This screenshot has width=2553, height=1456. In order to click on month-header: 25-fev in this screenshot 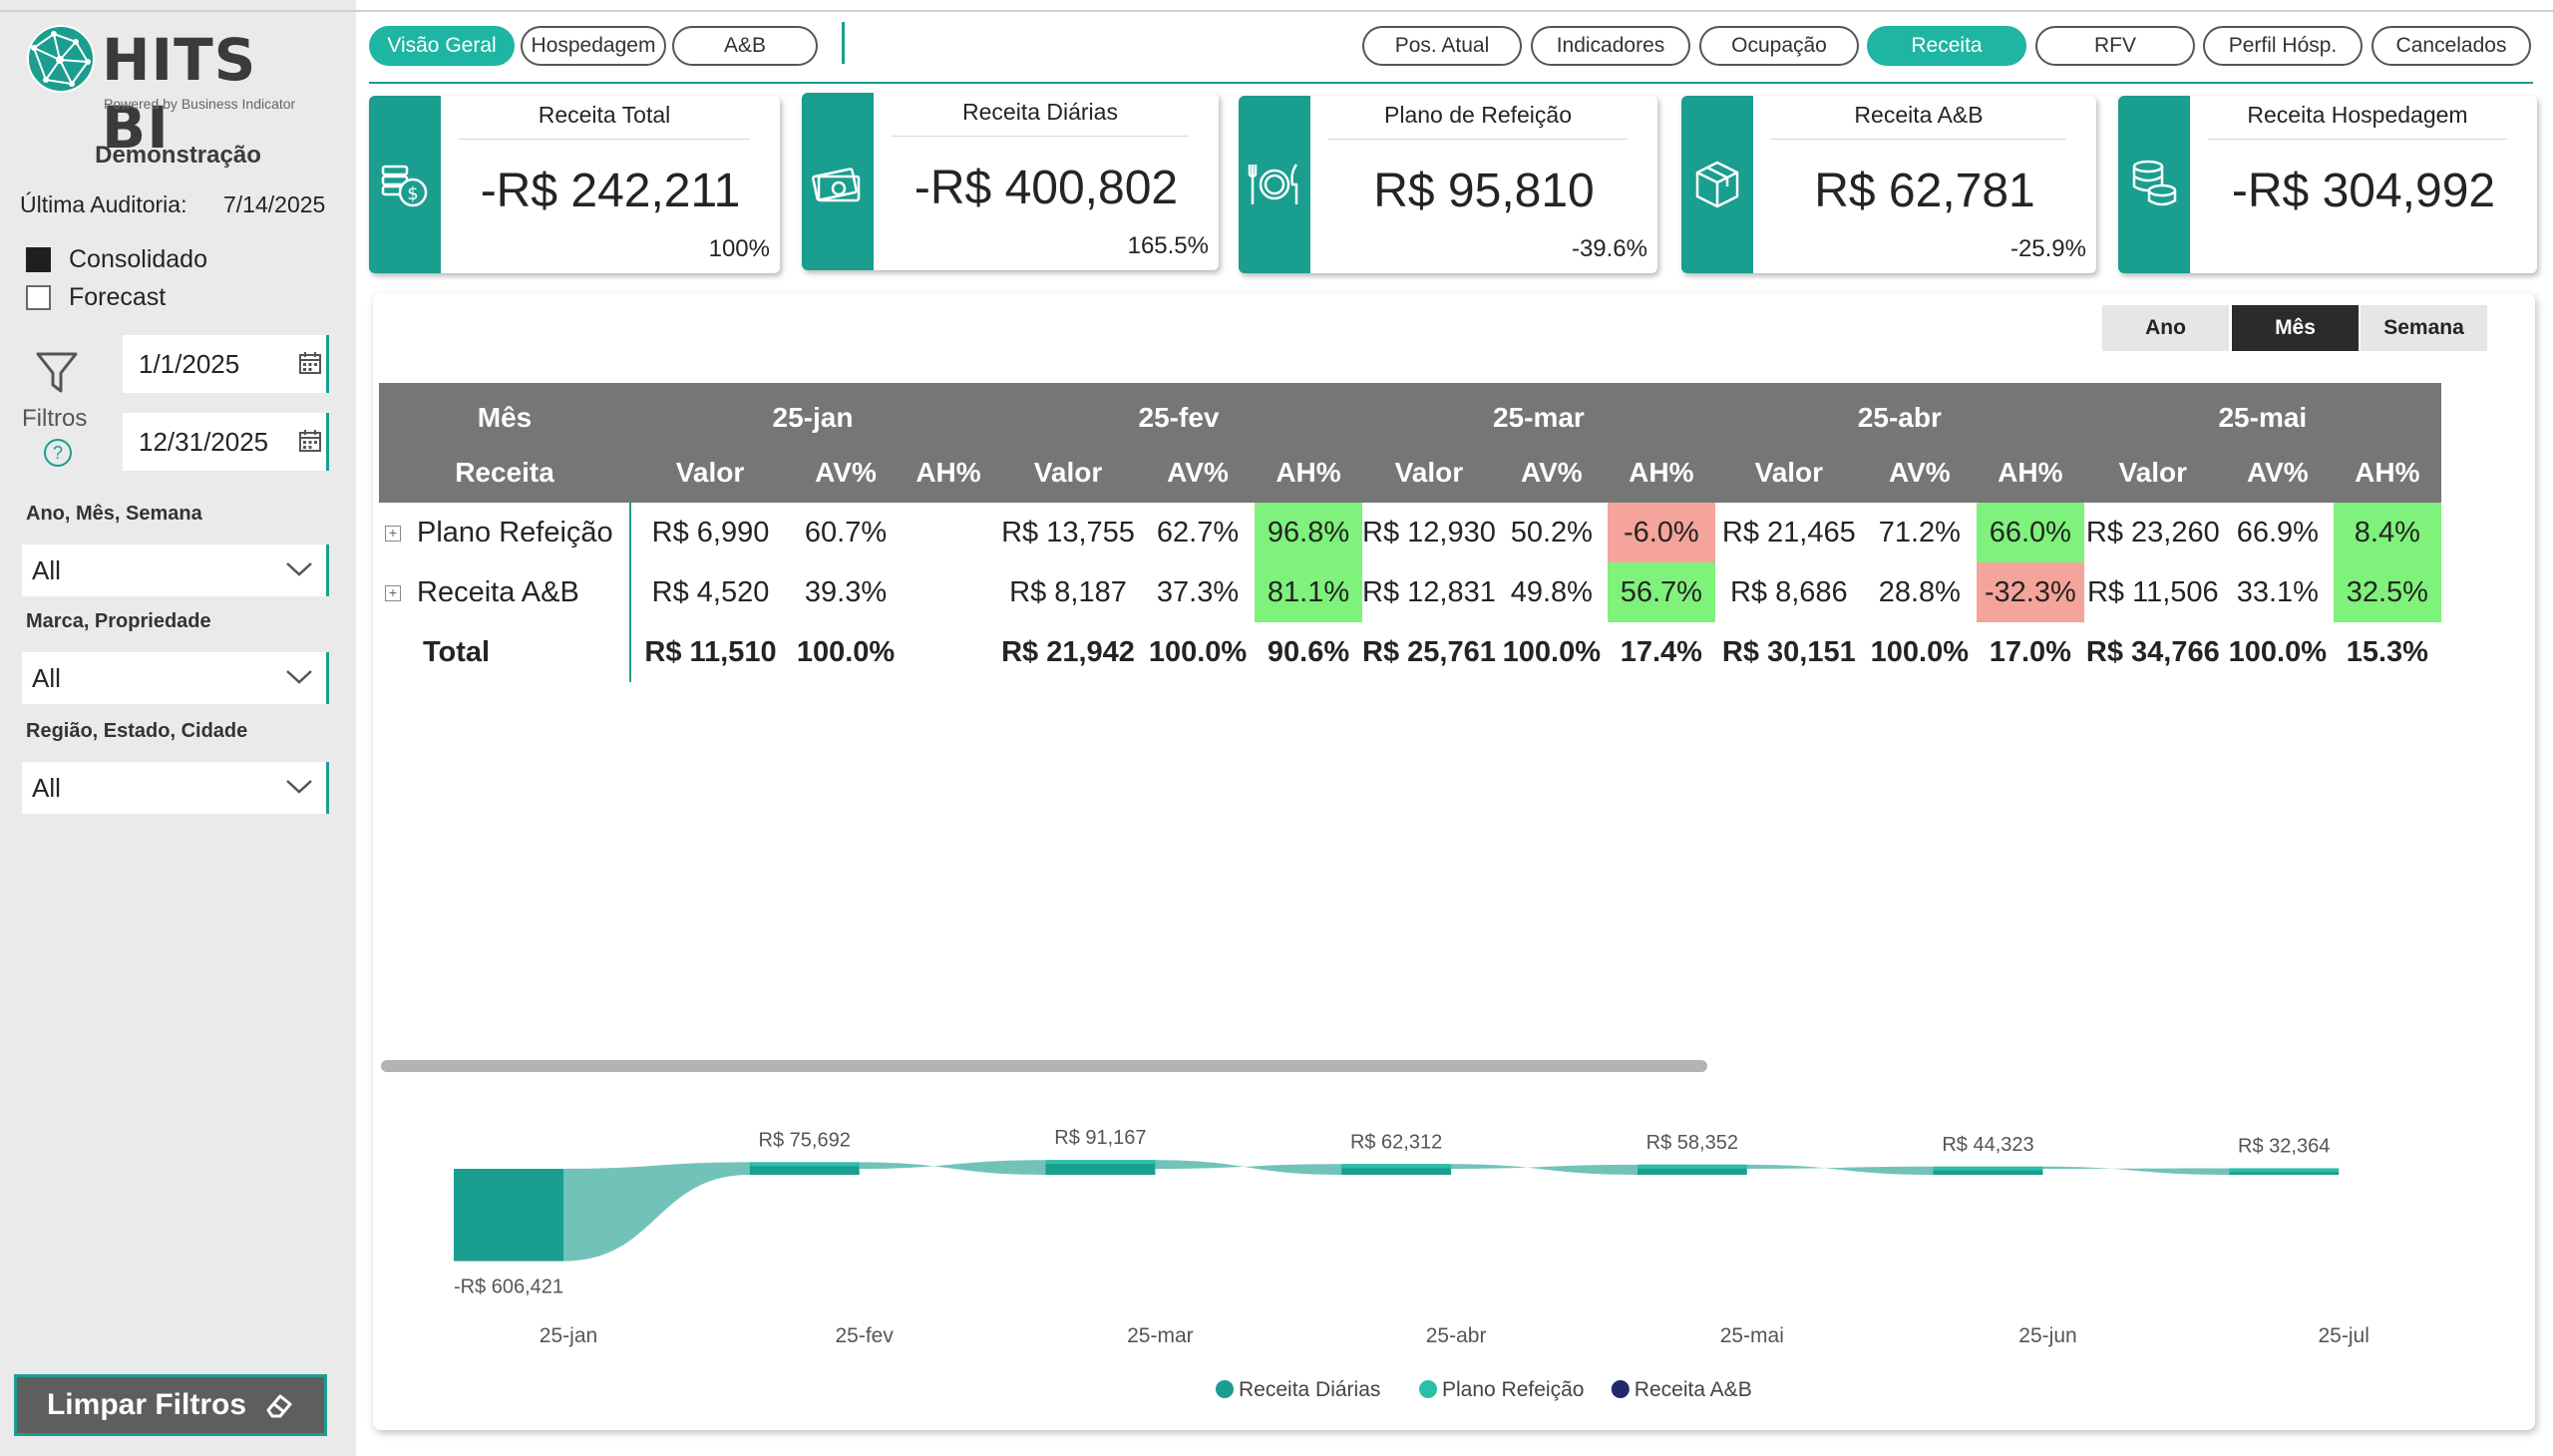, I will do `click(1179, 413)`.